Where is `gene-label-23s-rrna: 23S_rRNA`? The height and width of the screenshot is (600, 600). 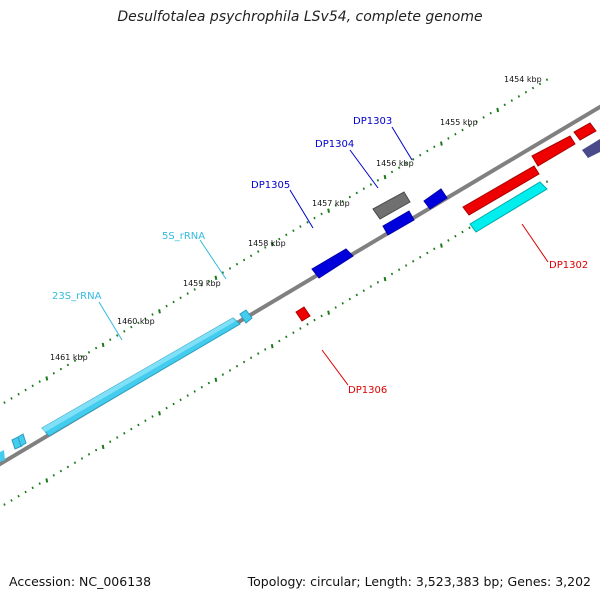
gene-label-23s-rrna: 23S_rRNA is located at coordinates (77, 296).